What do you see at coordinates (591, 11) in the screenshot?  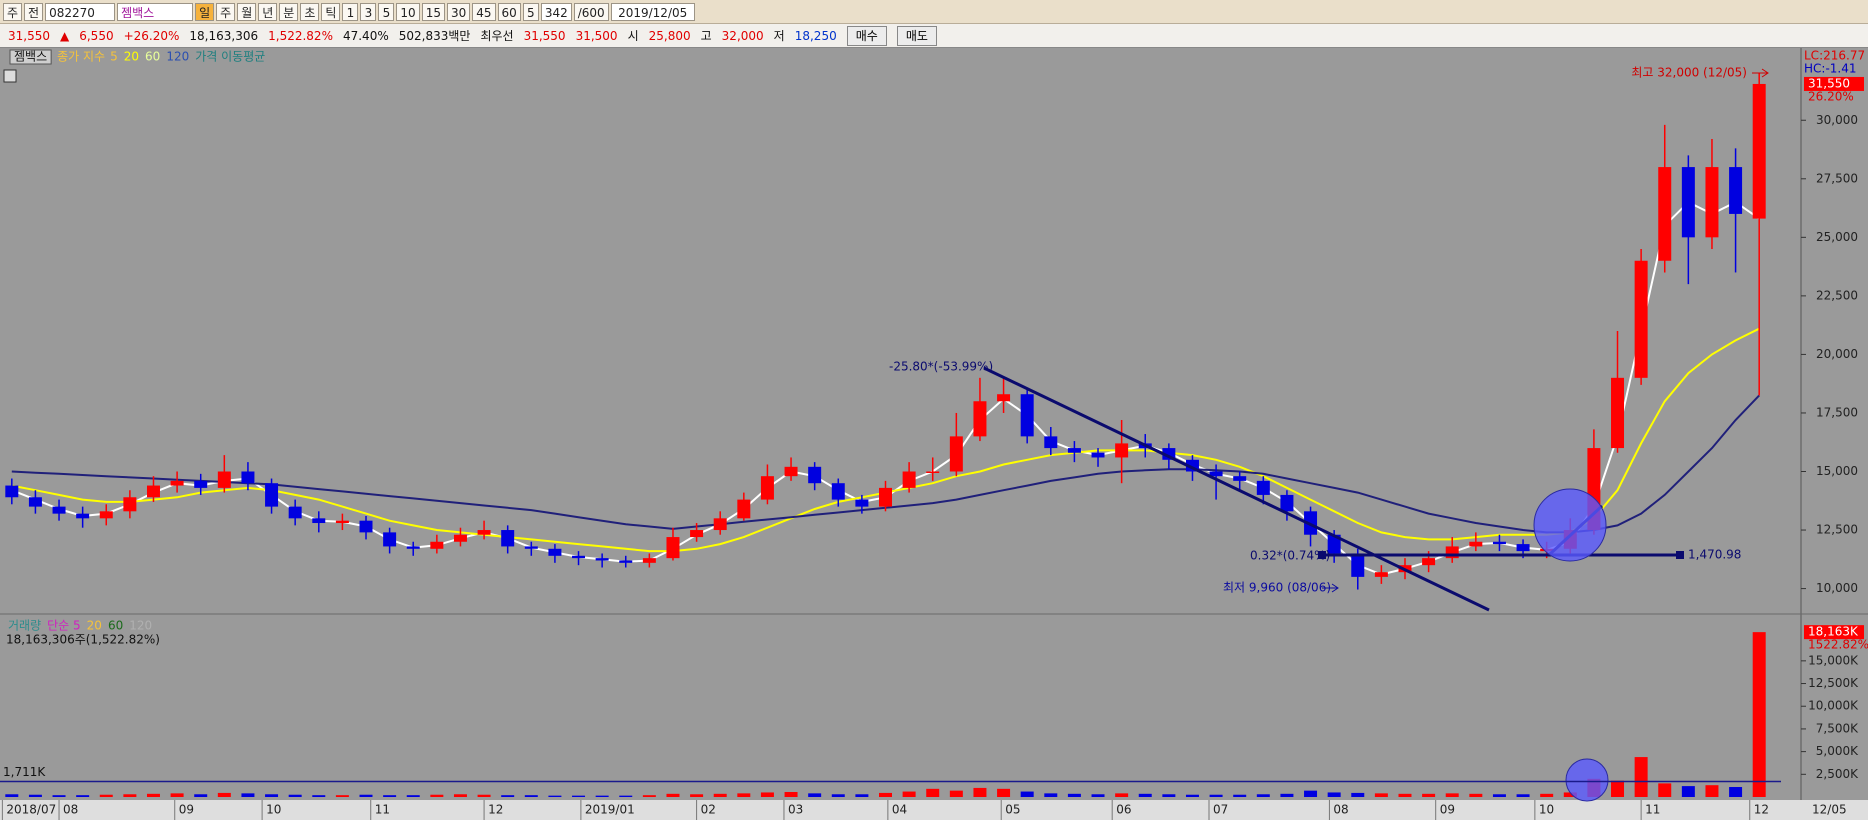 I see `toolbar-button: /600` at bounding box center [591, 11].